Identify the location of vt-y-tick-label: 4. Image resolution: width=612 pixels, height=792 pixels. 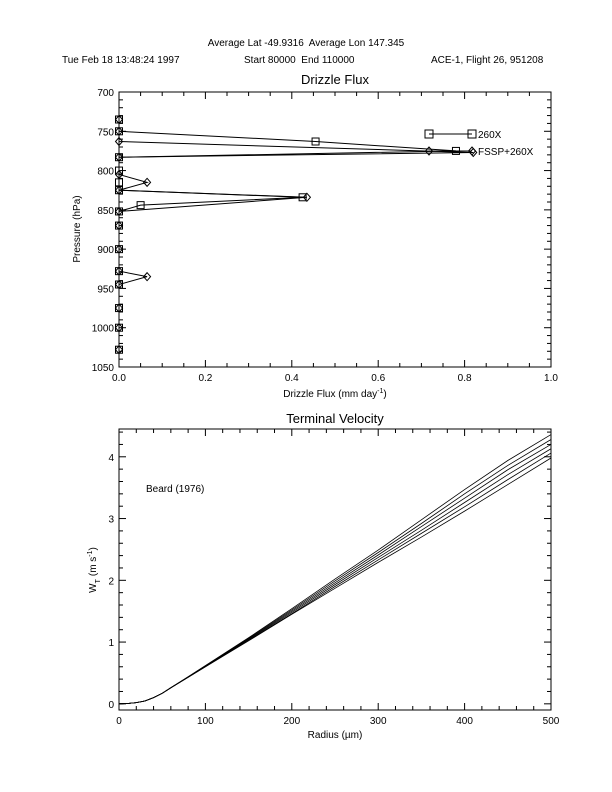
(111, 458).